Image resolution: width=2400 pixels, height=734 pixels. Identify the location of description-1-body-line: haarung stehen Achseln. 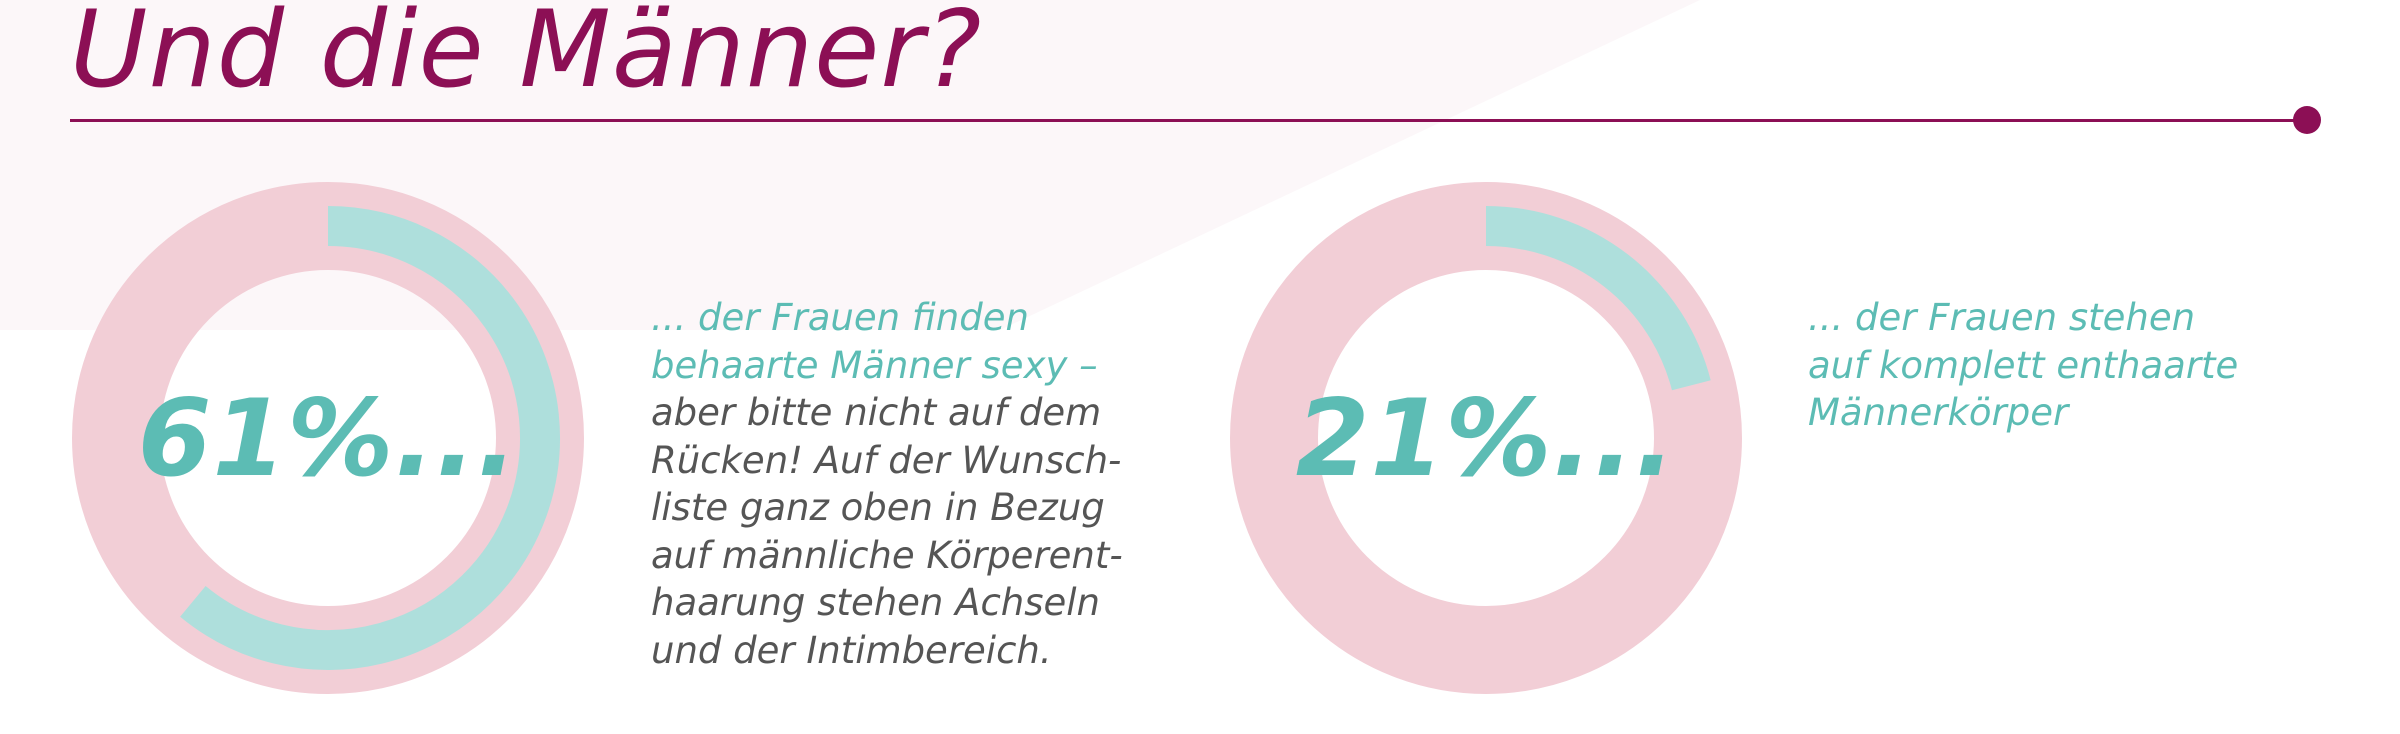
(876, 602).